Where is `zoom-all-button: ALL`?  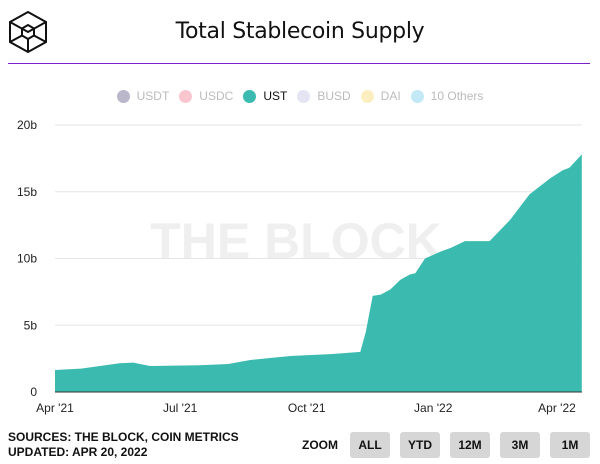 zoom-all-button: ALL is located at coordinates (370, 445).